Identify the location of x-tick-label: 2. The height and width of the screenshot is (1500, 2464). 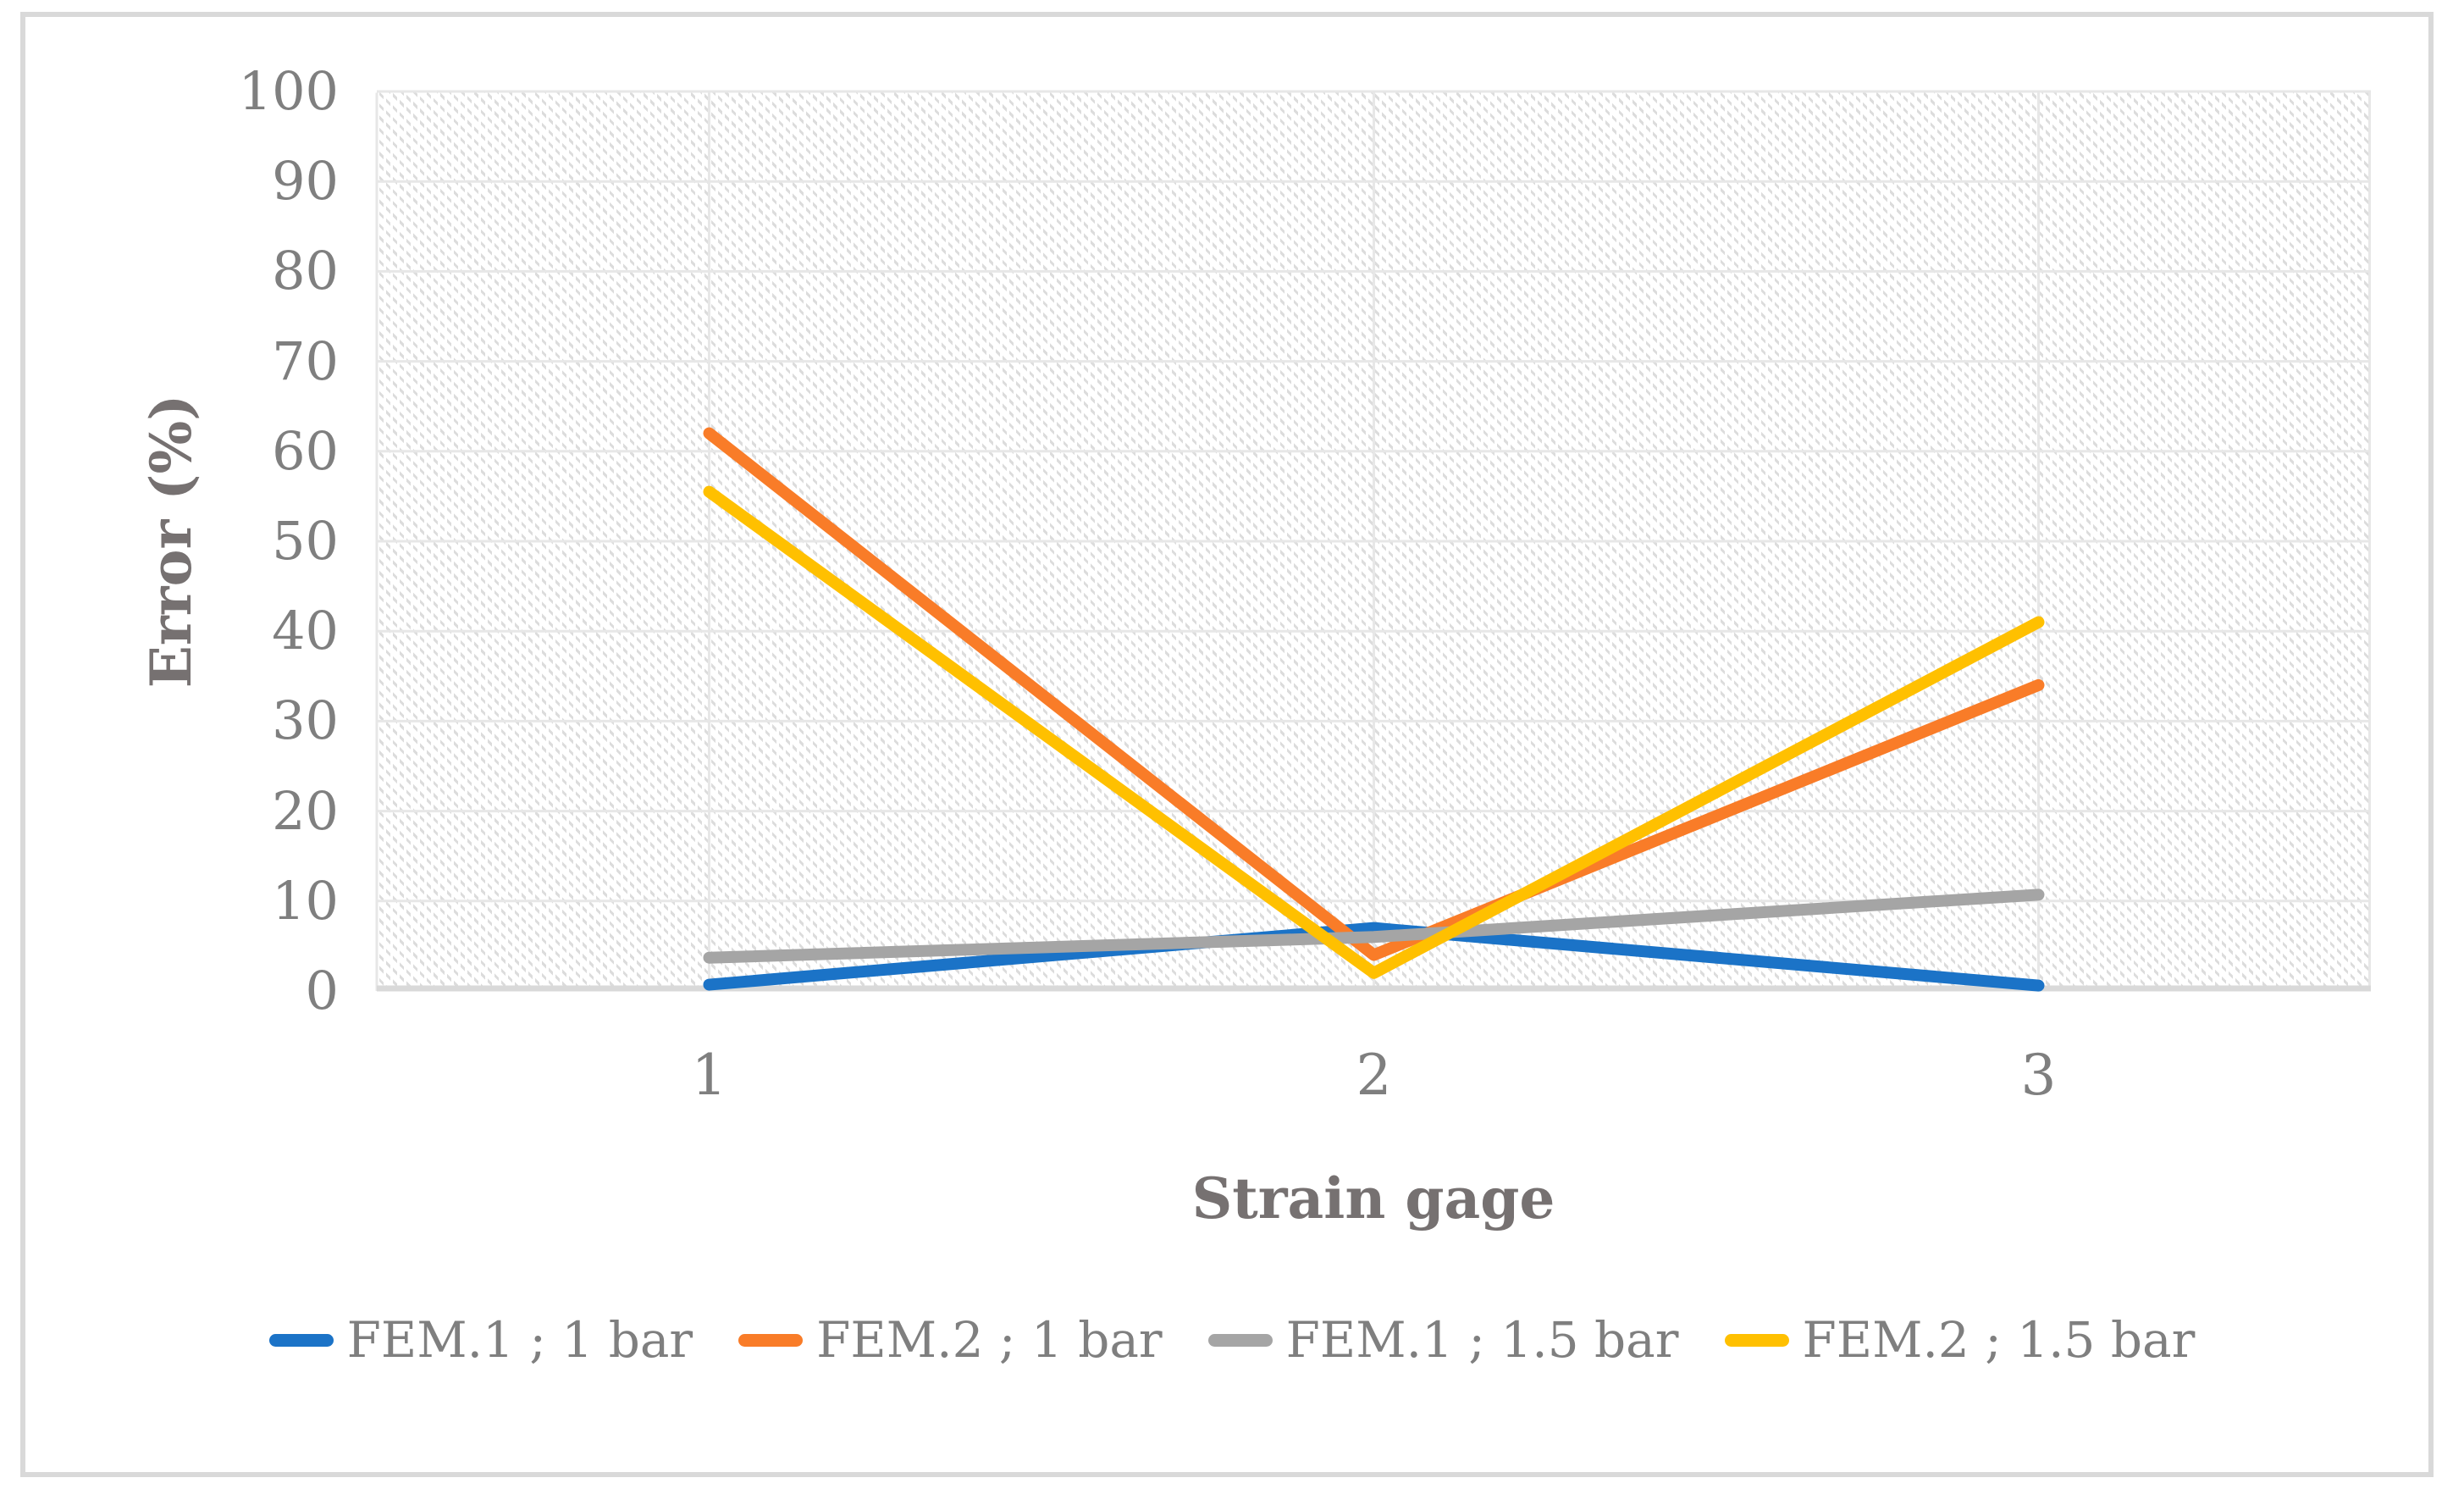
(1374, 1075).